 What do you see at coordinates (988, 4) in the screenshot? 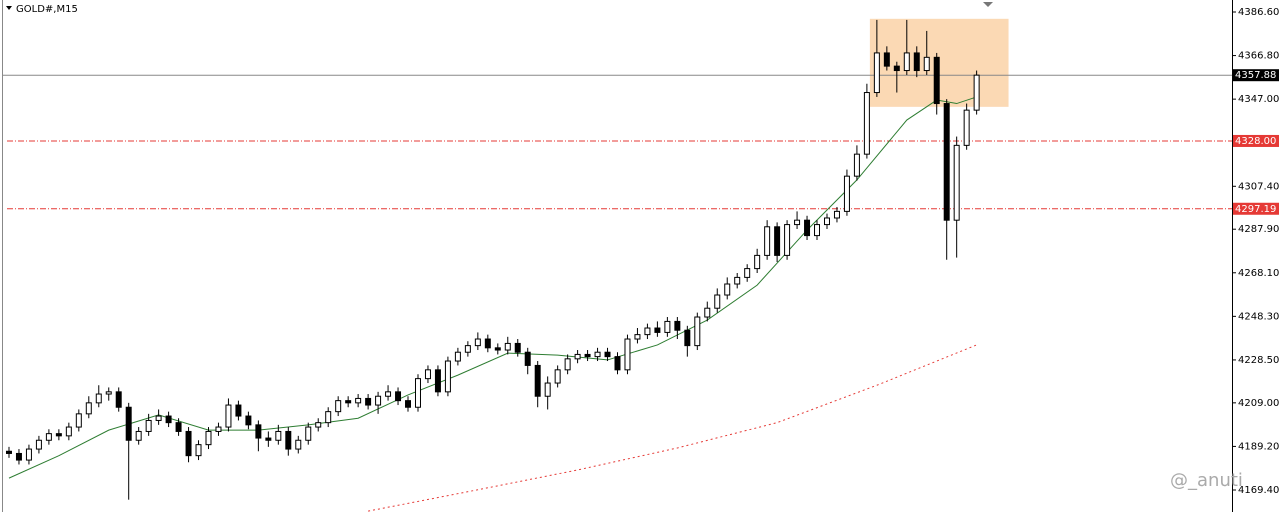
I see `shift-marker` at bounding box center [988, 4].